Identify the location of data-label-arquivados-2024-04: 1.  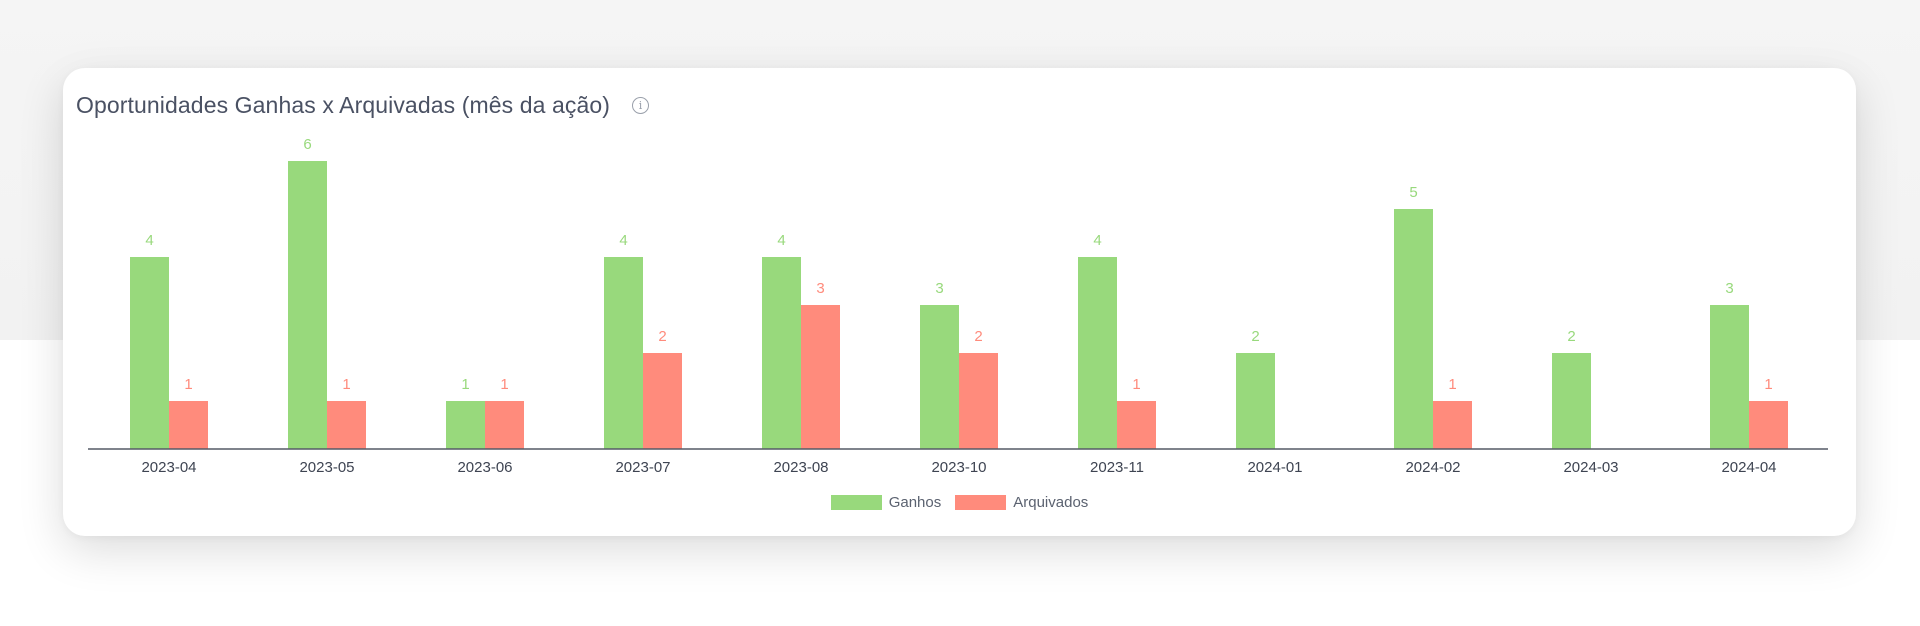
(1768, 384).